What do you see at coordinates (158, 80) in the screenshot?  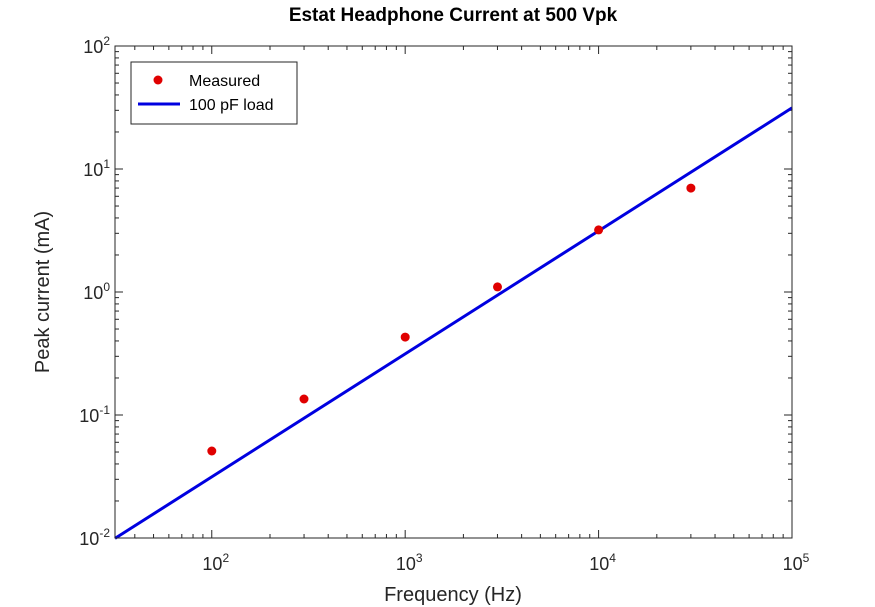 I see `legend-marker-measured` at bounding box center [158, 80].